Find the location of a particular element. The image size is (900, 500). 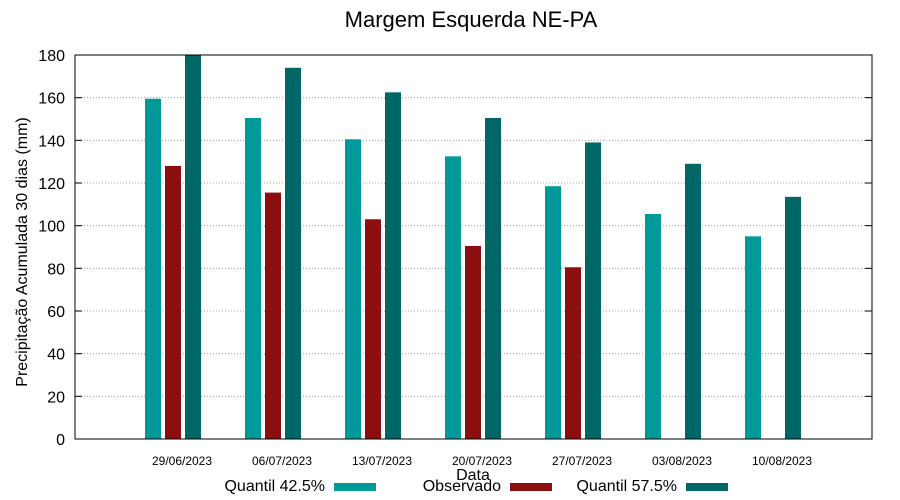

y-tick-label: 40 is located at coordinates (56, 355).